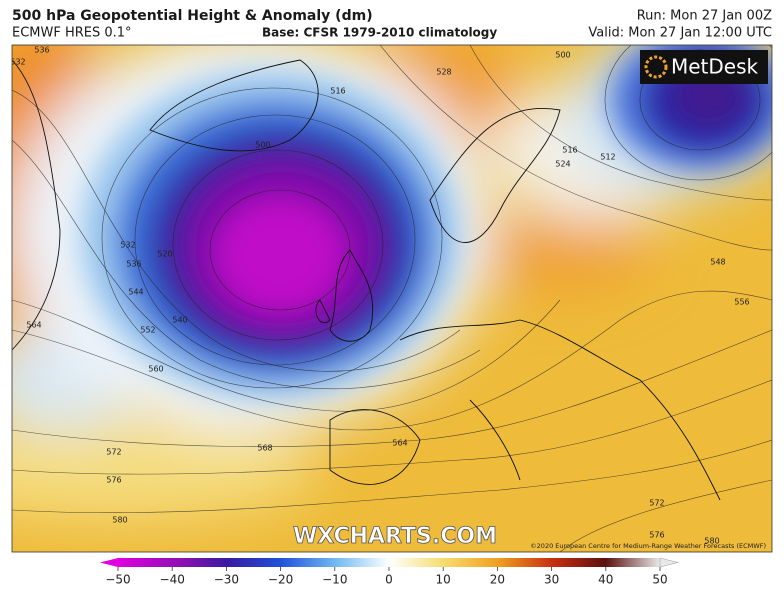 This screenshot has height=600, width=784. What do you see at coordinates (389, 580) in the screenshot?
I see `colorbar-tick-label: 0` at bounding box center [389, 580].